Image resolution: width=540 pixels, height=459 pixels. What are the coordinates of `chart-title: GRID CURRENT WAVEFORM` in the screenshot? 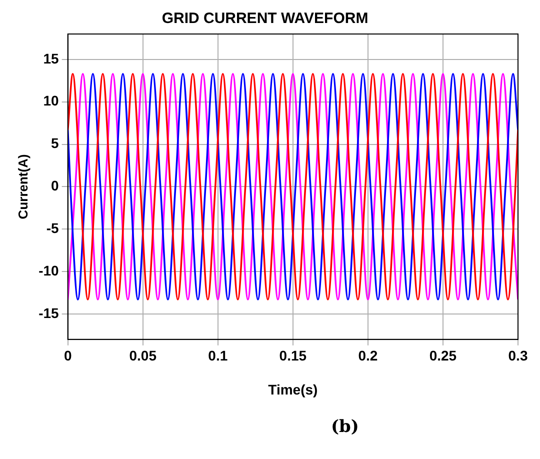 It's located at (265, 19).